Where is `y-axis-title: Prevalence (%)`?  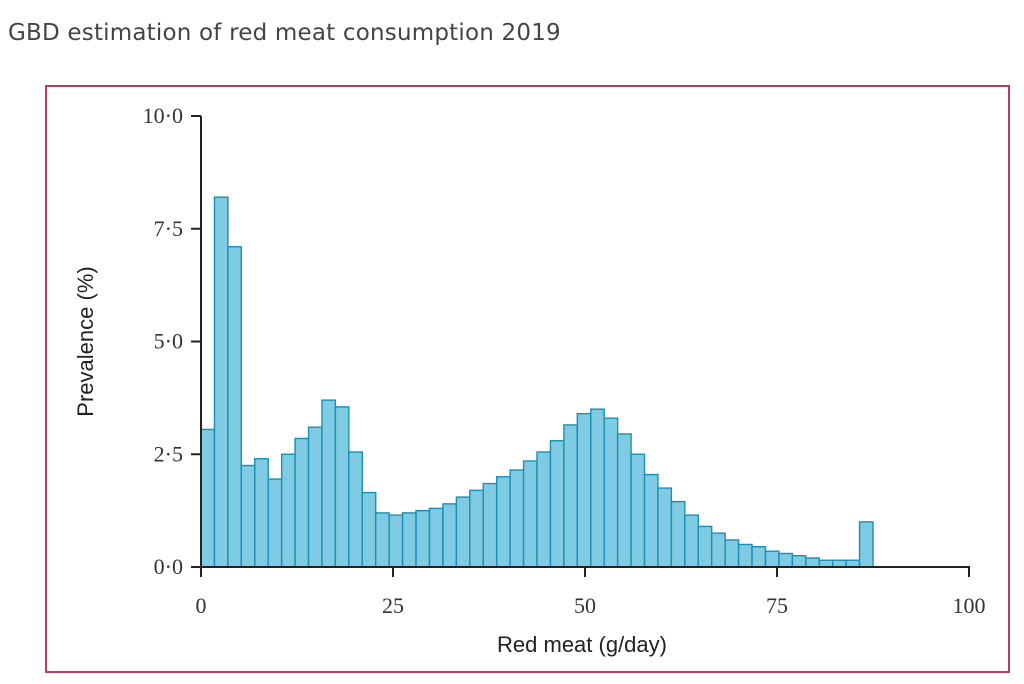
y-axis-title: Prevalence (%) is located at coordinates (85, 341).